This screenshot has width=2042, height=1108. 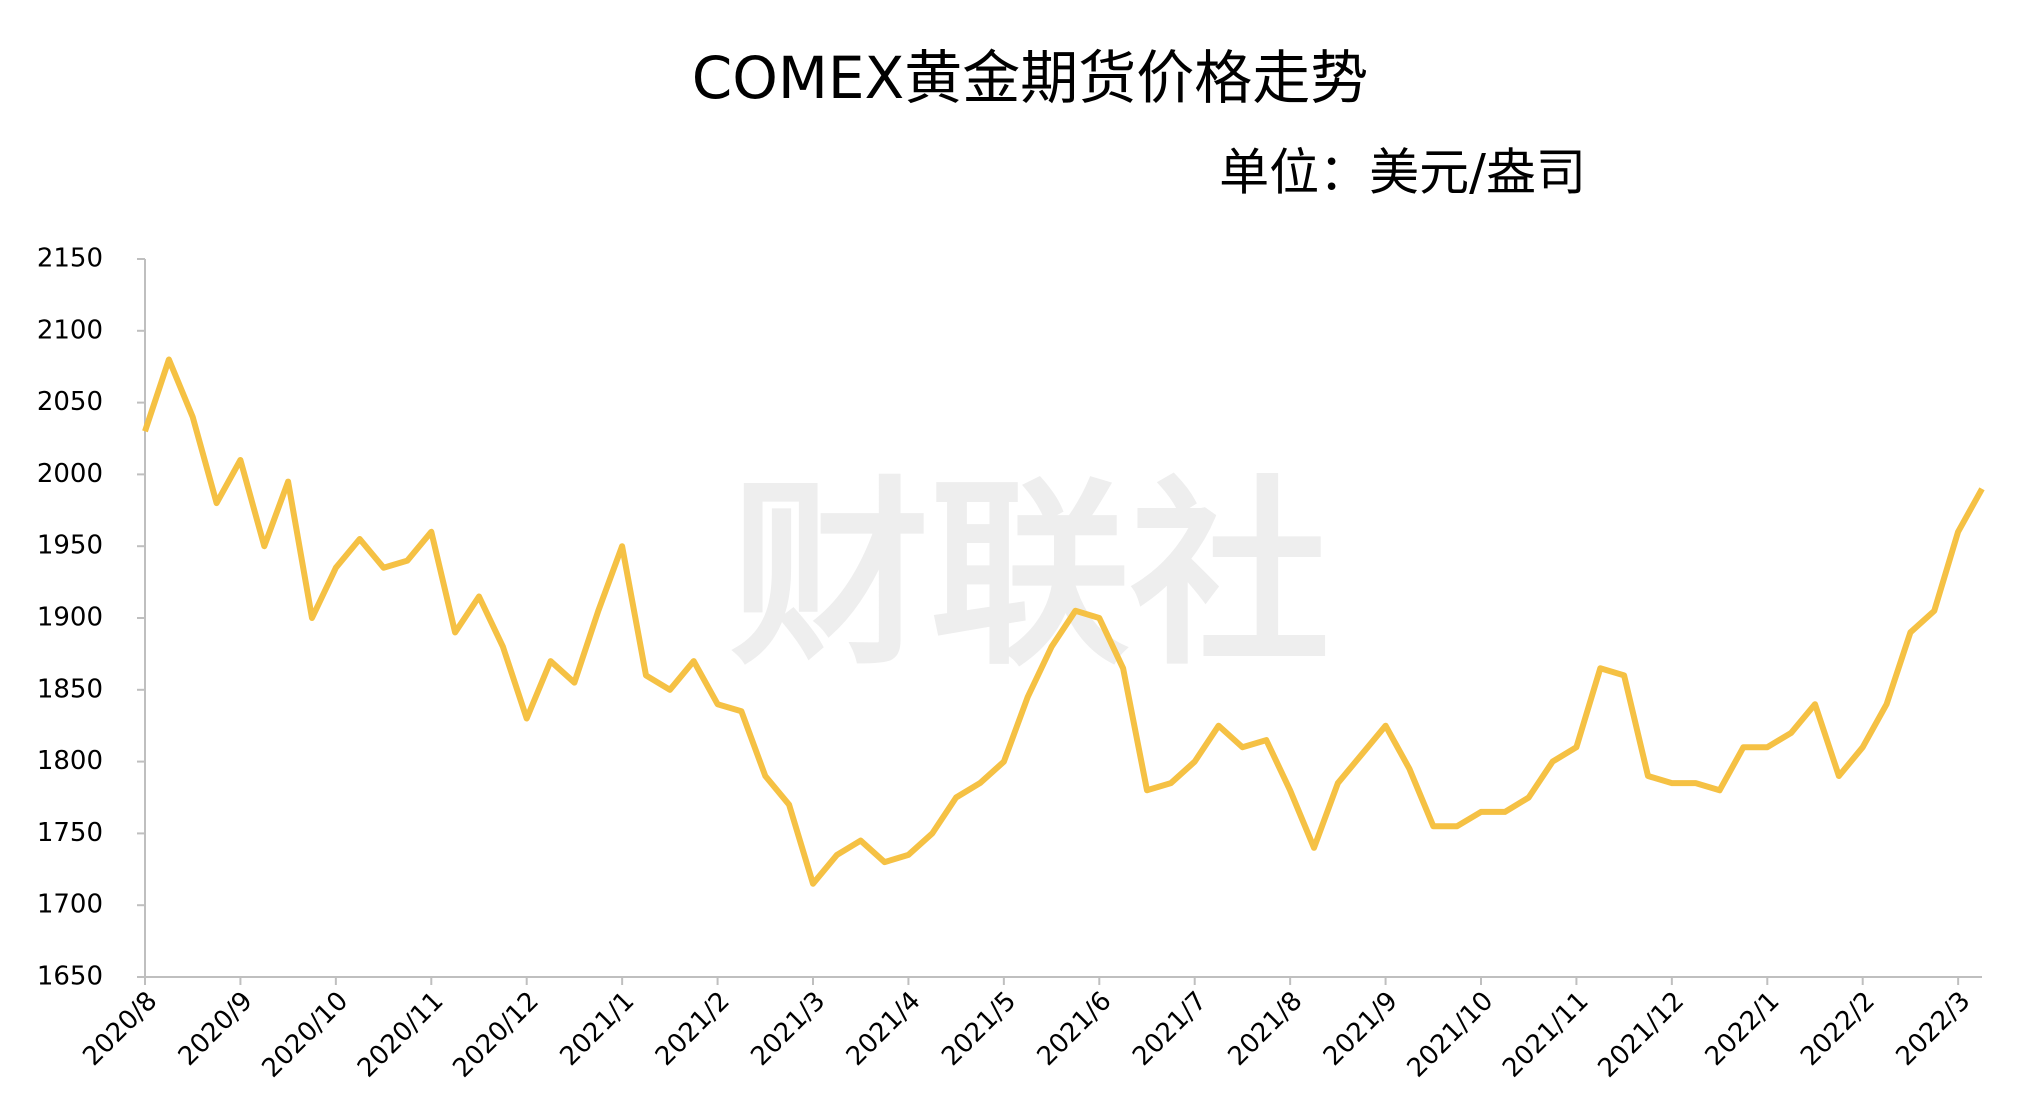 What do you see at coordinates (884, 1029) in the screenshot?
I see `x-tick-label: 2021/4` at bounding box center [884, 1029].